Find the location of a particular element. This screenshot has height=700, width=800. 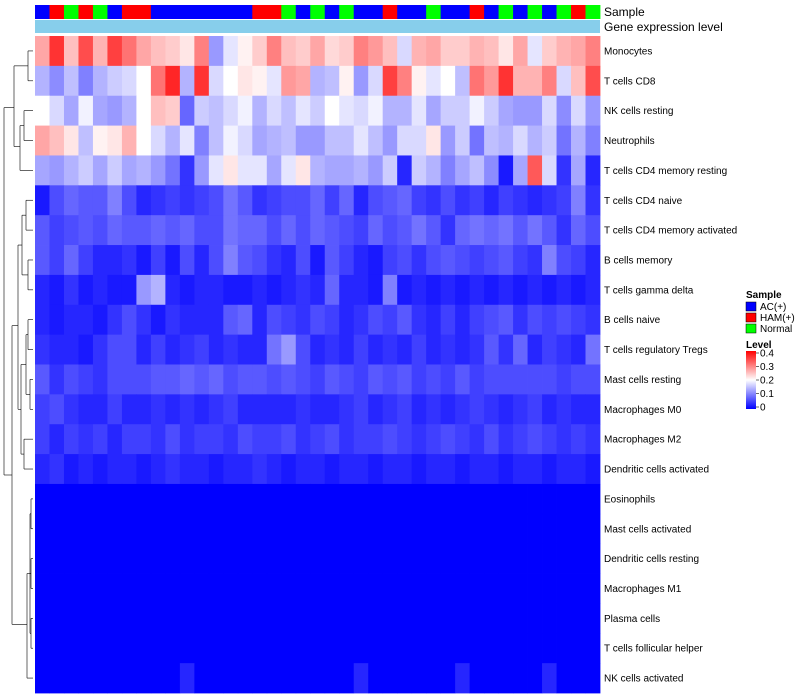

row-label: B cells memory is located at coordinates (638, 260).